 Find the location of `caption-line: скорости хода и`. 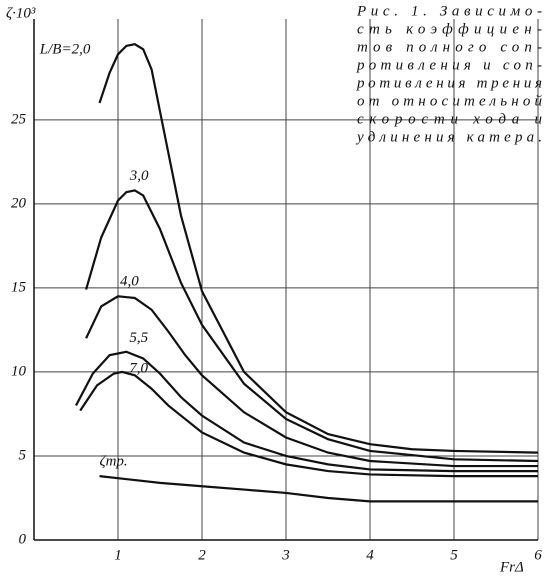

caption-line: скорости хода и is located at coordinates (449, 119).